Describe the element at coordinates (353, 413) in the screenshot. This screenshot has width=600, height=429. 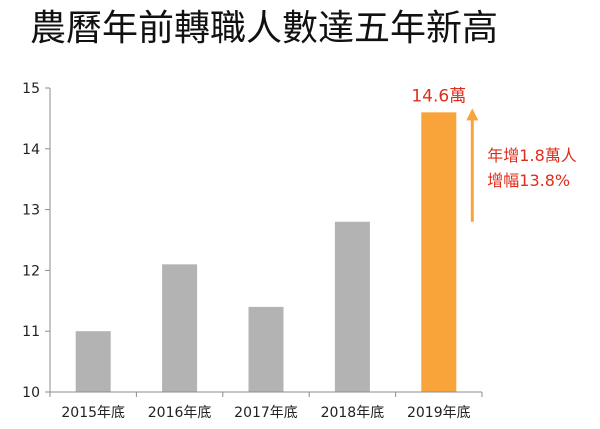
I see `x-tick-label: 2018年底` at that location.